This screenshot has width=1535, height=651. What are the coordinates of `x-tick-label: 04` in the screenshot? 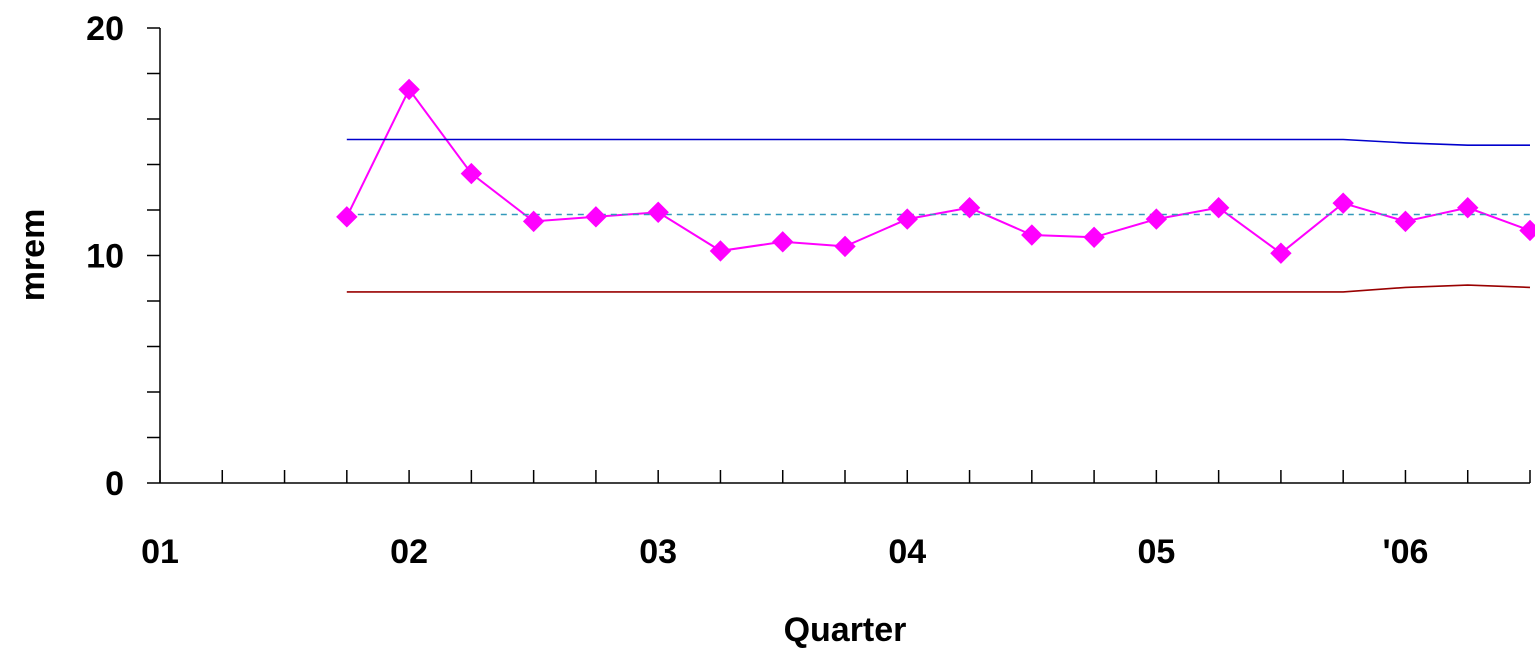 It's located at (907, 552).